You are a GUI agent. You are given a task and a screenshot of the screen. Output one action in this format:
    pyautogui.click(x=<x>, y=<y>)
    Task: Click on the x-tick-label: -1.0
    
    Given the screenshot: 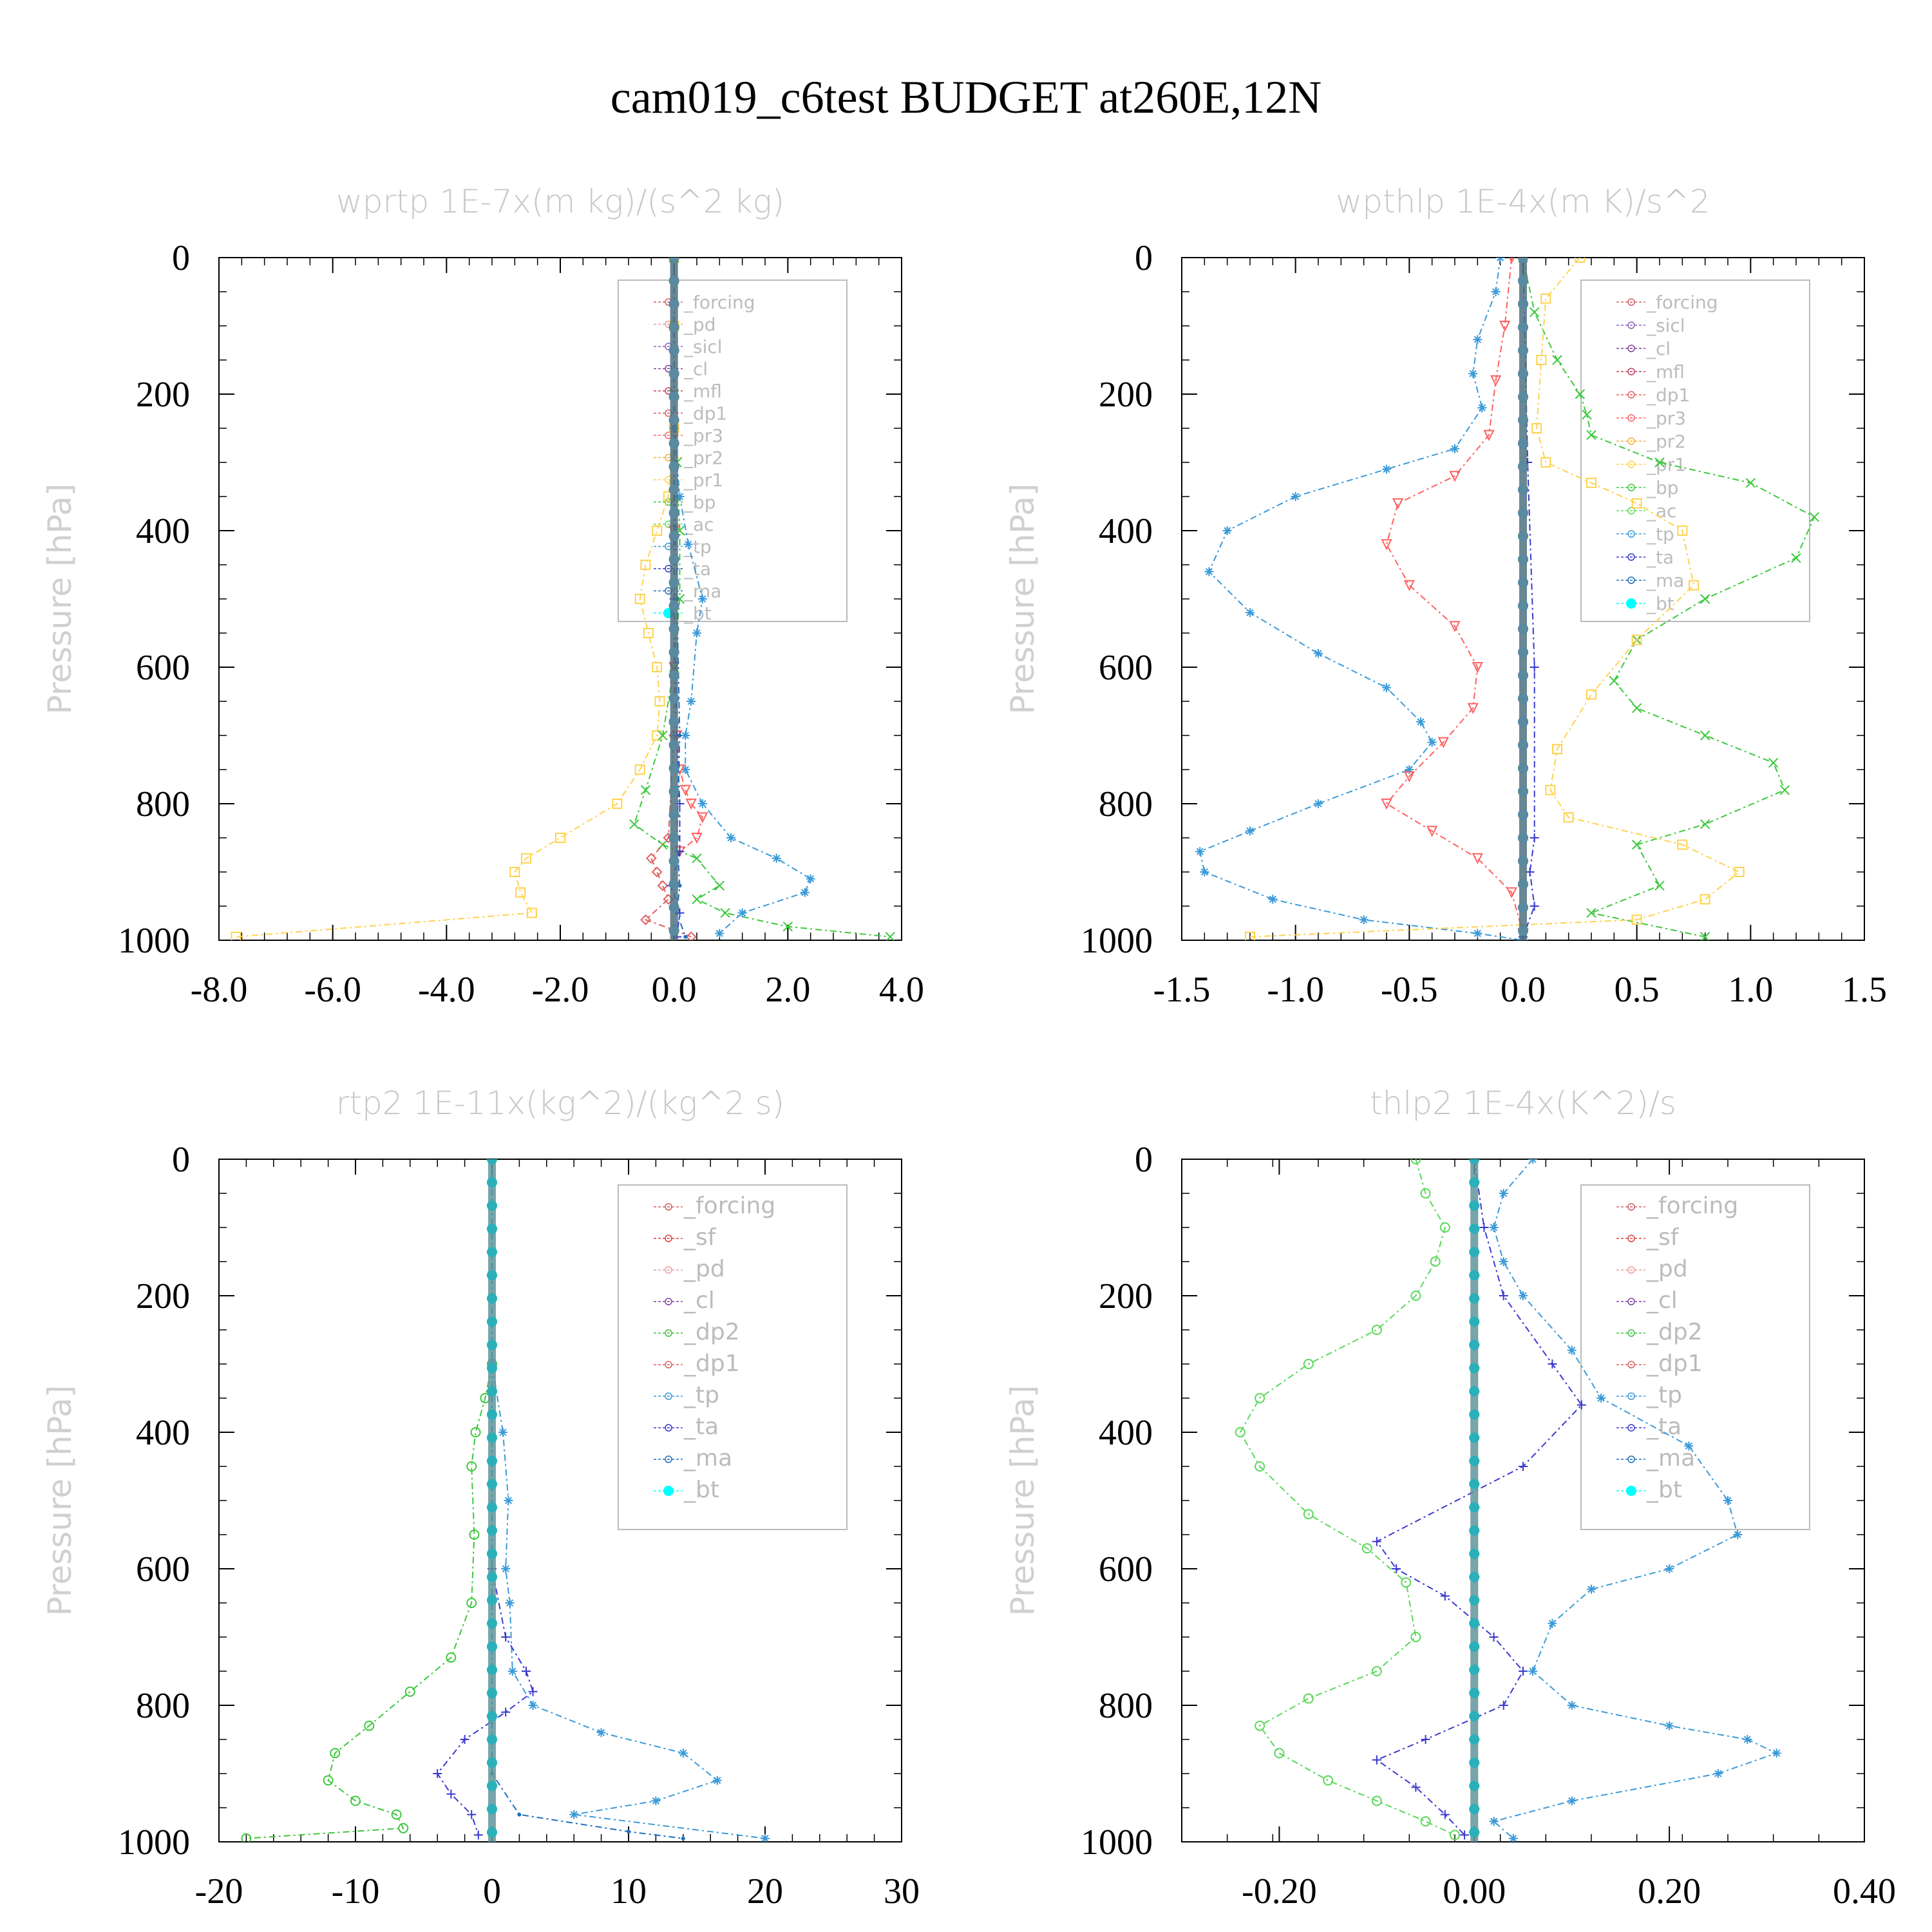 What is the action you would take?
    pyautogui.click(x=1295, y=990)
    